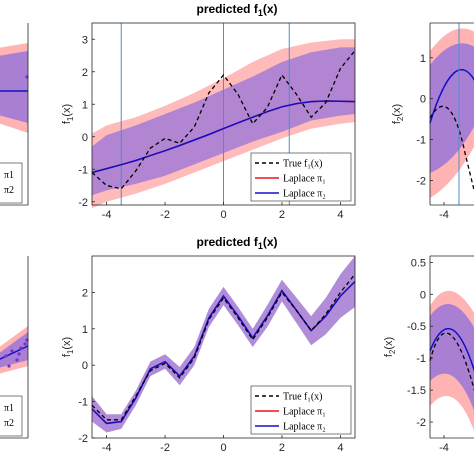 The width and height of the screenshot is (474, 474). What do you see at coordinates (423, 295) in the screenshot?
I see `y-tick-label-4: 0` at bounding box center [423, 295].